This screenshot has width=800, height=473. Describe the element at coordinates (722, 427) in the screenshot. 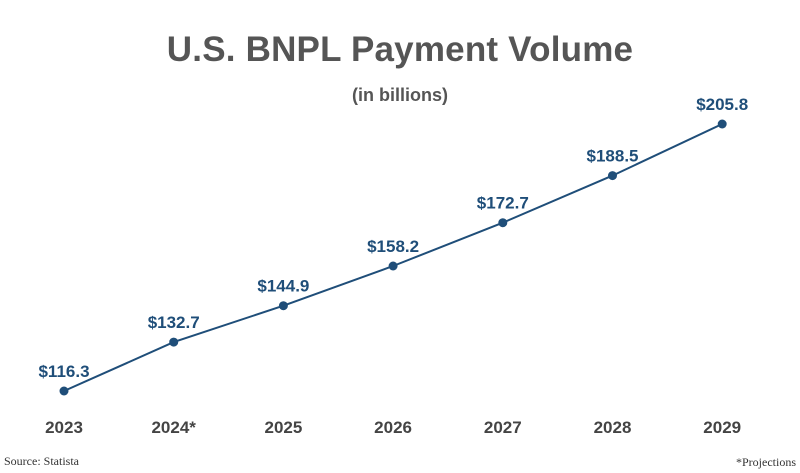

I see `x-tick-label: 2029` at that location.